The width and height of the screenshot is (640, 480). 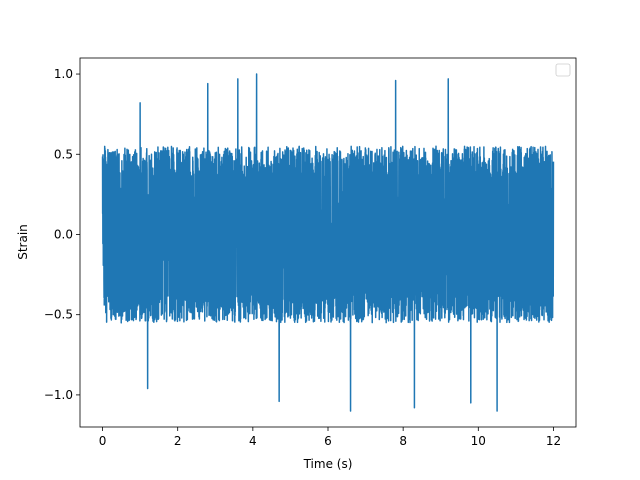 I want to click on x-axis: 0 2 4 6 8 10 12, so click(x=330, y=437).